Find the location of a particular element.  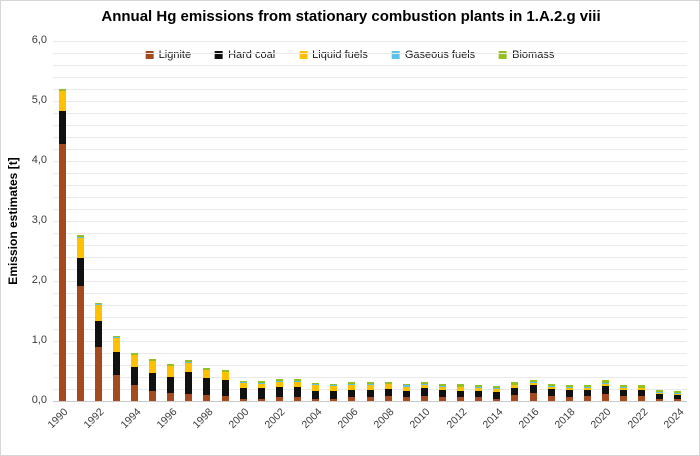

legend-label: Liquid fuels is located at coordinates (340, 55).